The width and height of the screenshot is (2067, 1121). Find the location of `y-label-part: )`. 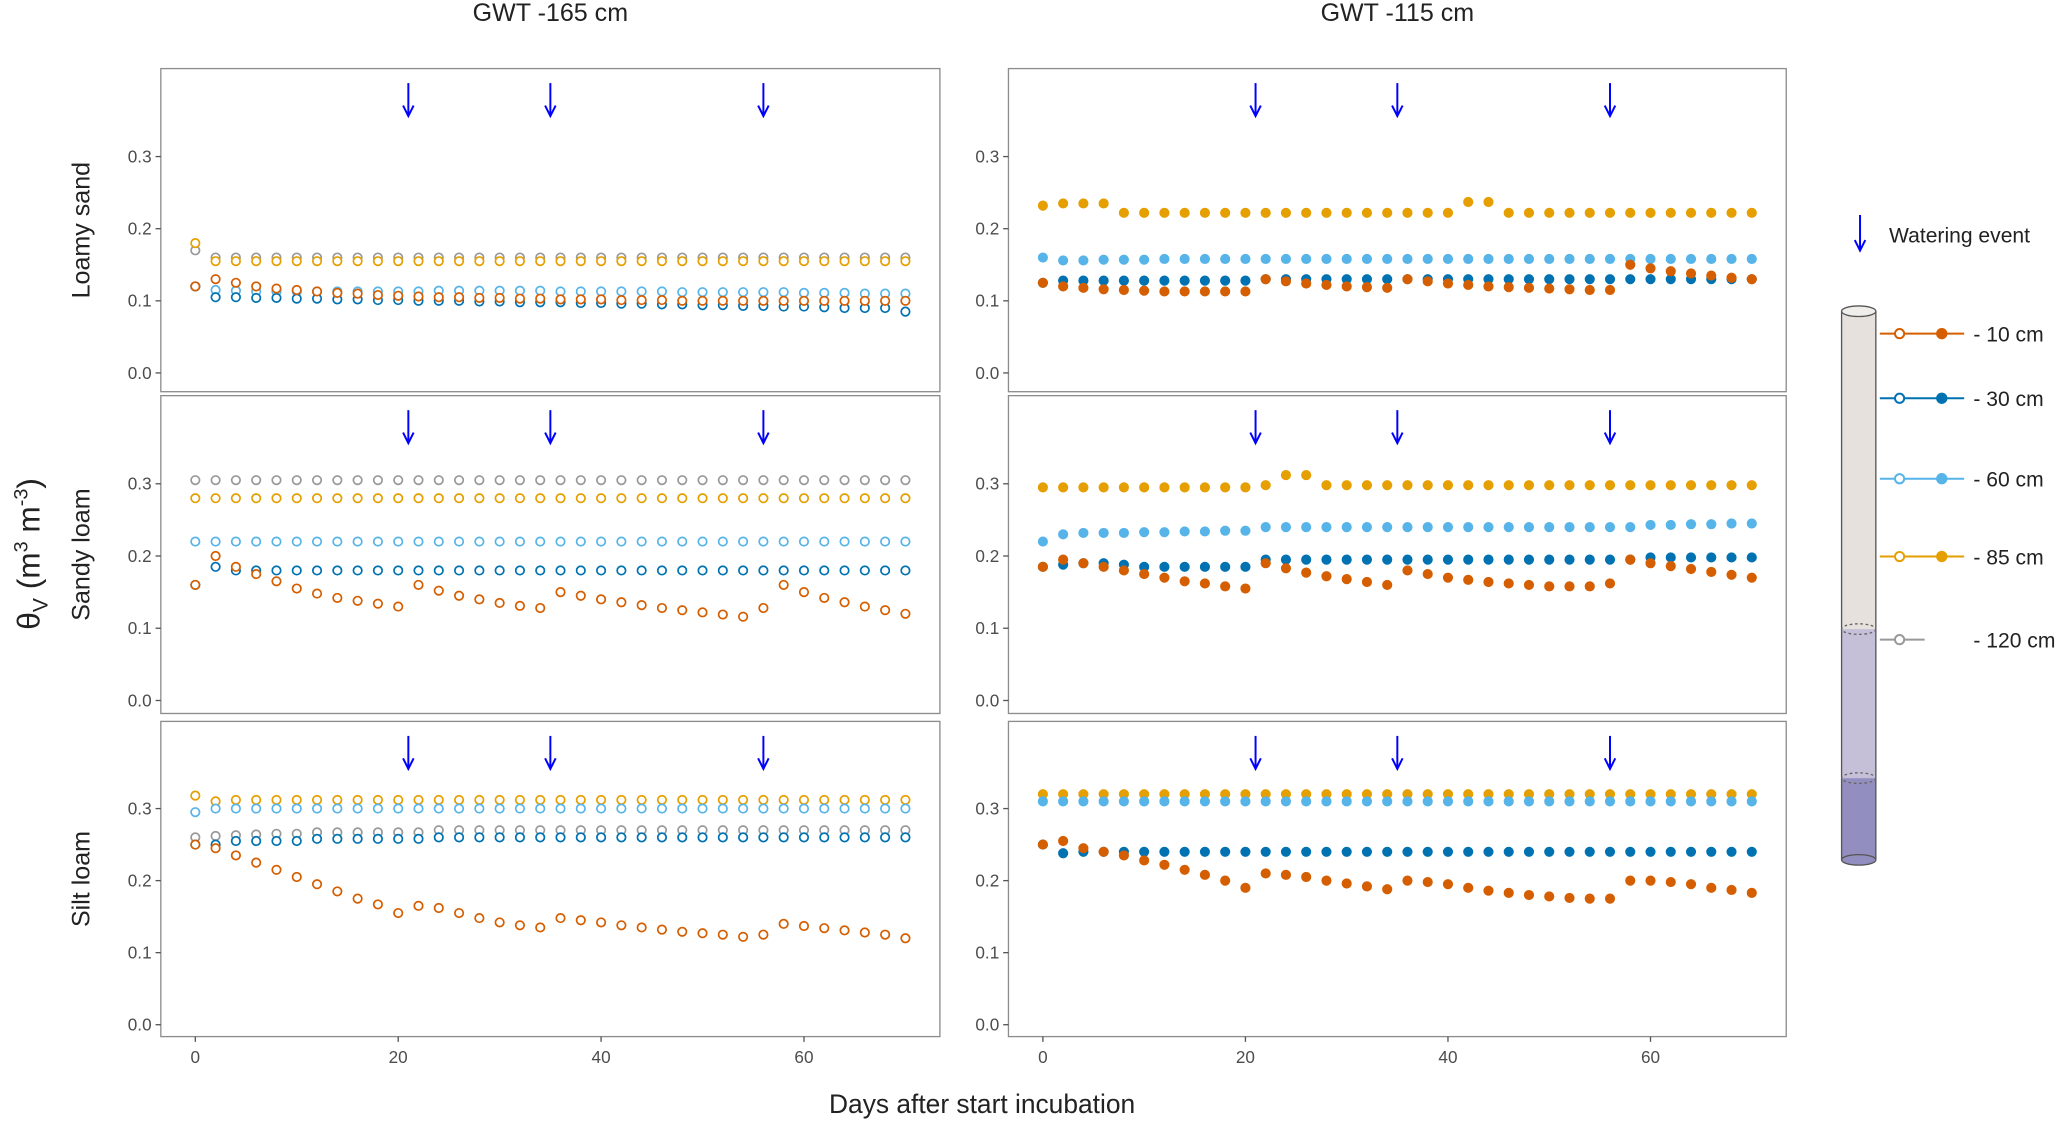

y-label-part: ) is located at coordinates (29, 483).